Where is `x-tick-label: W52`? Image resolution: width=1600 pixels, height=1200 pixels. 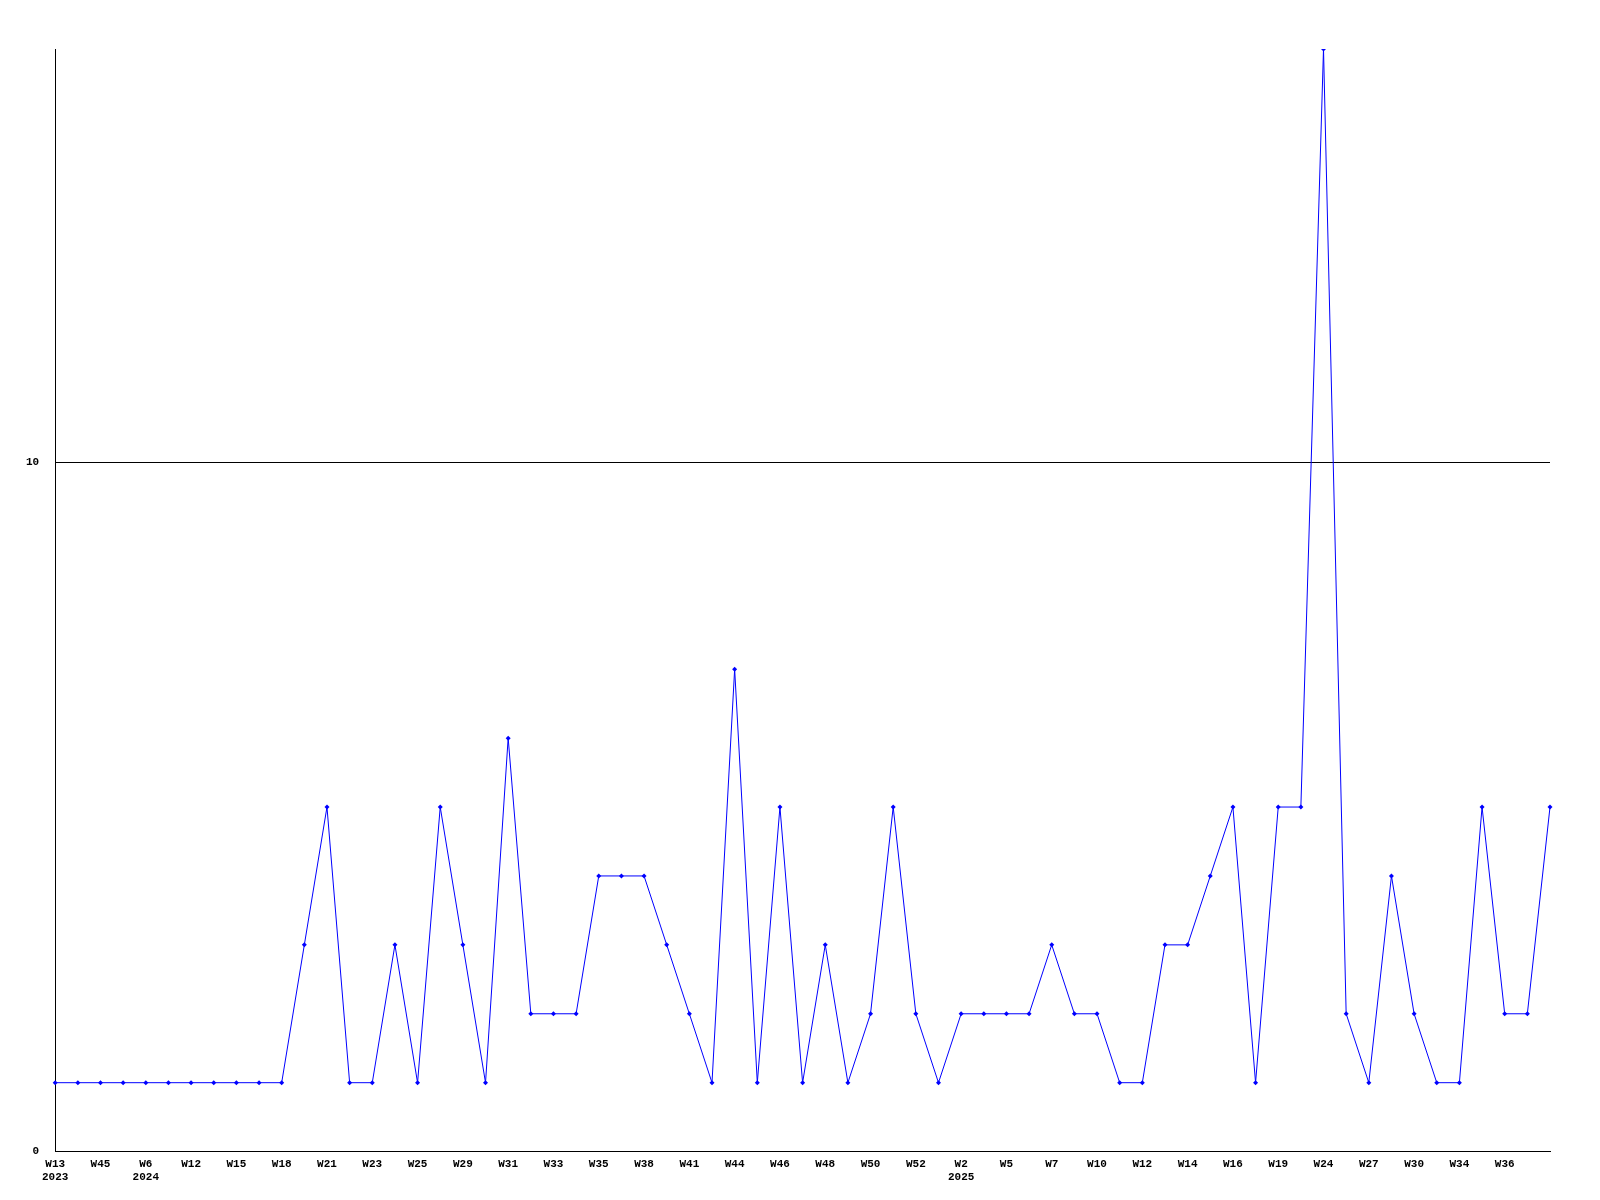 x-tick-label: W52 is located at coordinates (915, 1163).